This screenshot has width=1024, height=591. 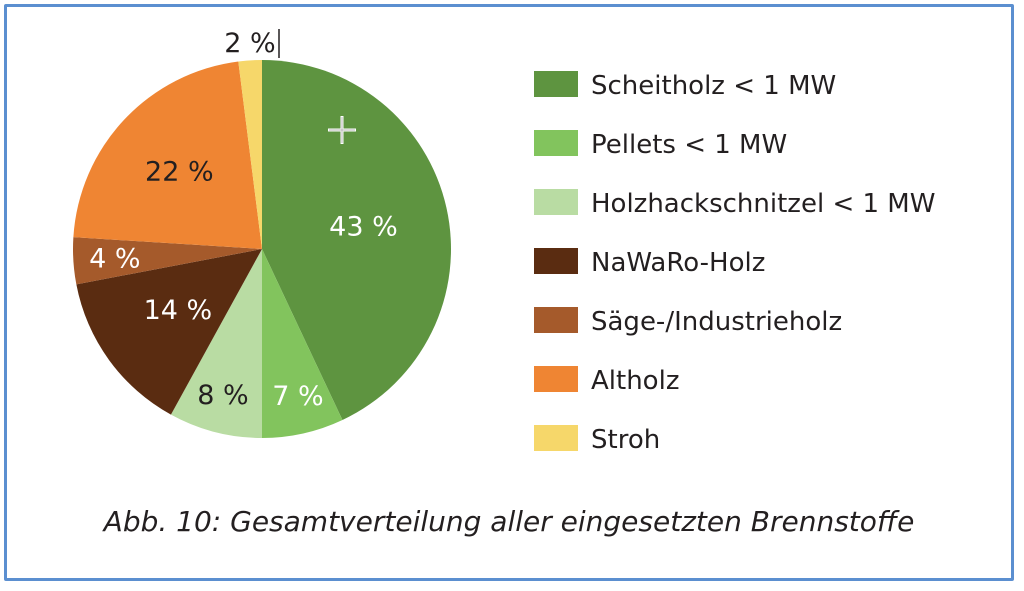 What do you see at coordinates (169, 332) in the screenshot?
I see `pie-slice-nawaro-holz` at bounding box center [169, 332].